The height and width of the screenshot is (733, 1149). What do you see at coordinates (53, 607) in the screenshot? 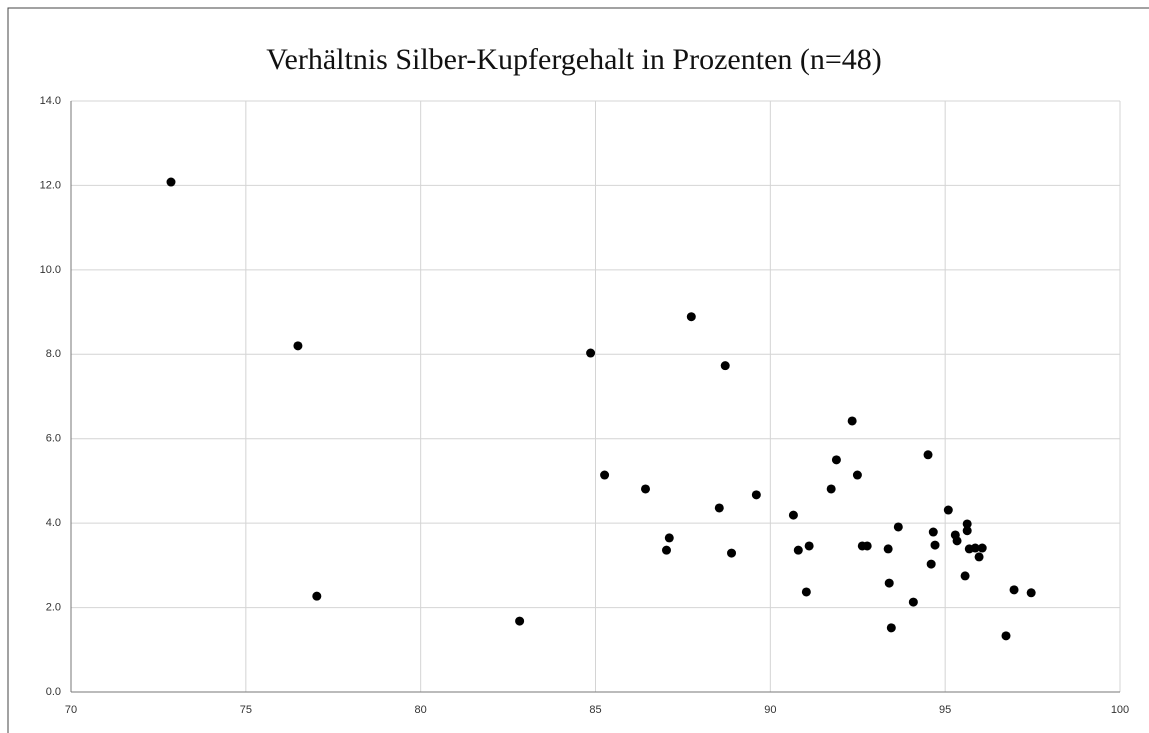
I see `y-tick-label: 2.0` at bounding box center [53, 607].